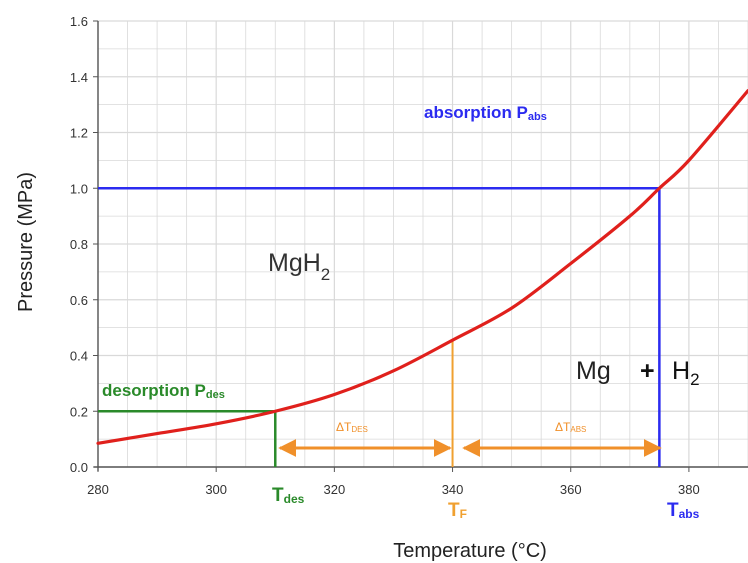 The width and height of the screenshot is (748, 563). Describe the element at coordinates (470, 551) in the screenshot. I see `x-axis-title: Temperature (°C)` at that location.